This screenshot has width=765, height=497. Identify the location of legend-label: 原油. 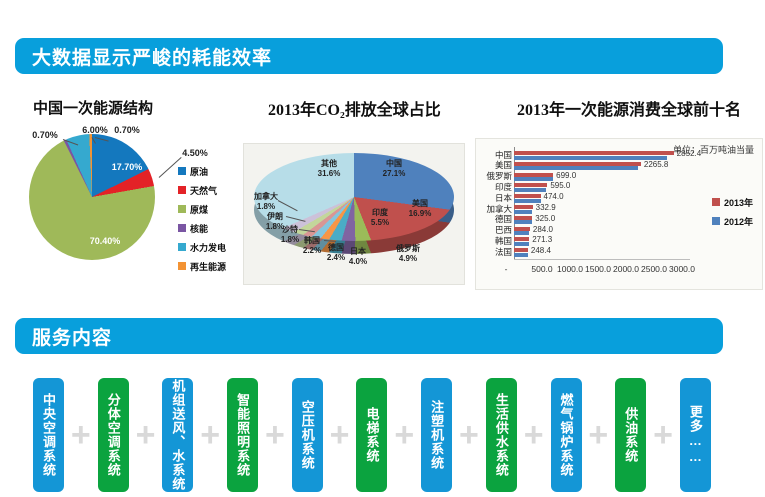
(199, 171).